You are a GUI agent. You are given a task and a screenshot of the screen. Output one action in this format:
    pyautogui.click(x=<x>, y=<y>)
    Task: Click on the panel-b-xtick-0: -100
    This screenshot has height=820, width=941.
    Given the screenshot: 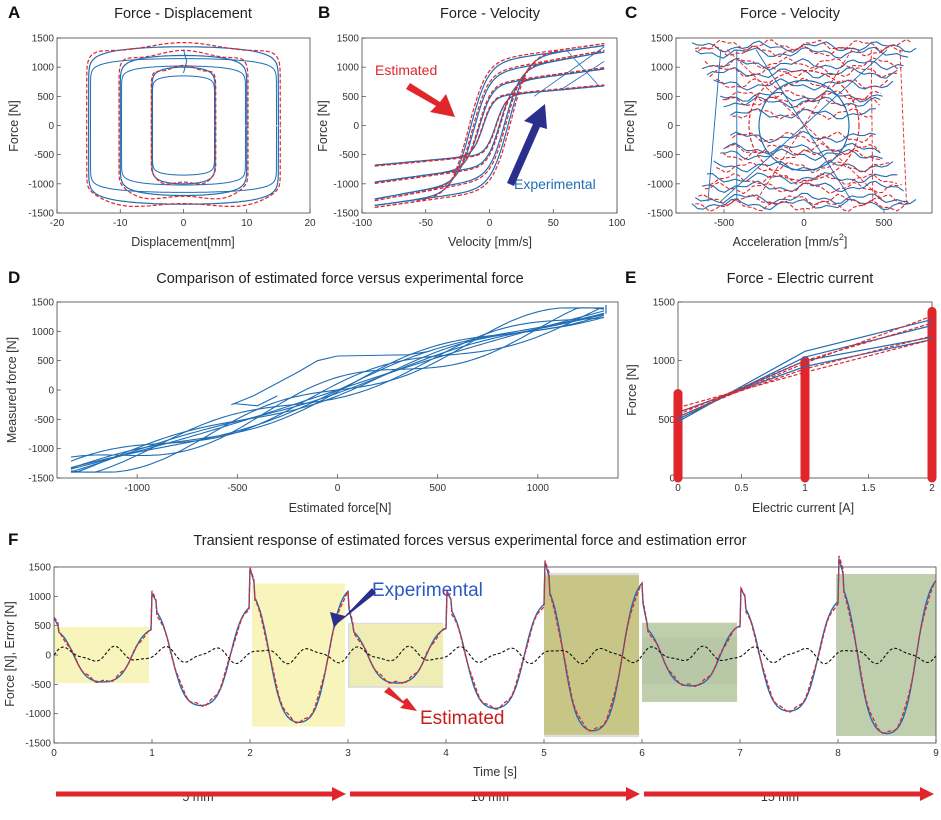 What is the action you would take?
    pyautogui.click(x=362, y=223)
    